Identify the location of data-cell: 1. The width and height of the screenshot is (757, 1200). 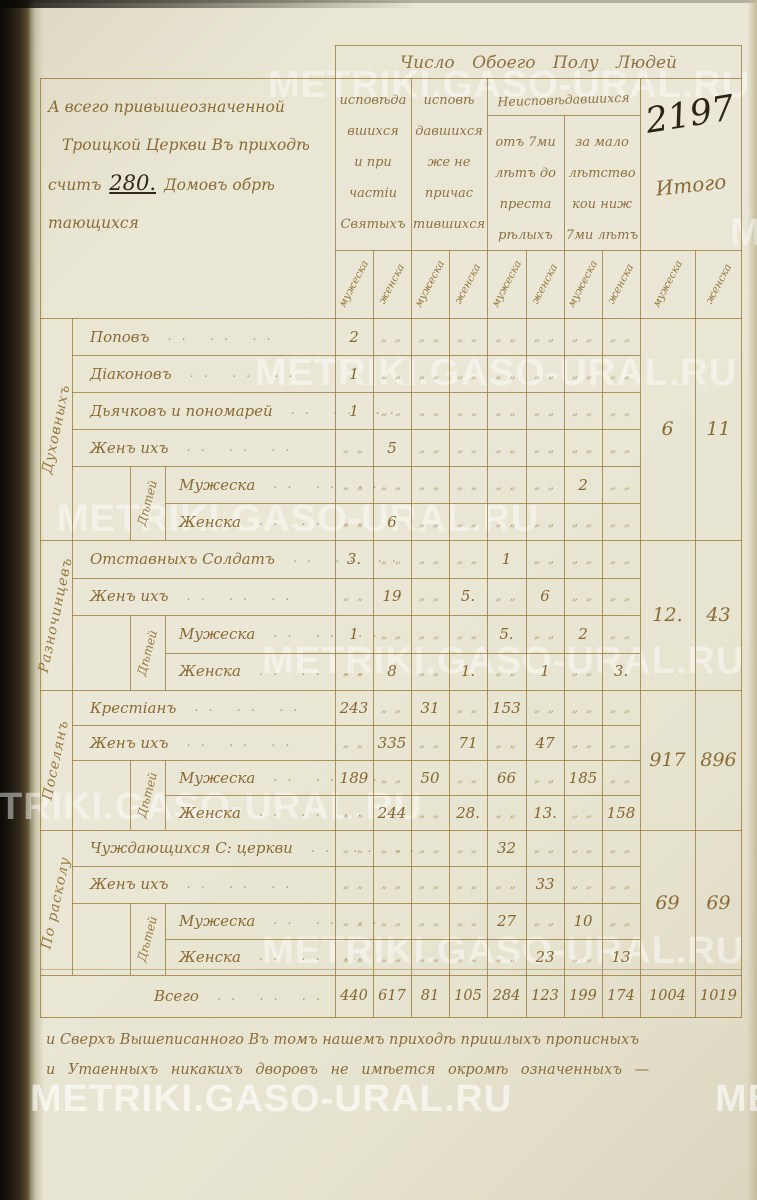
(545, 671).